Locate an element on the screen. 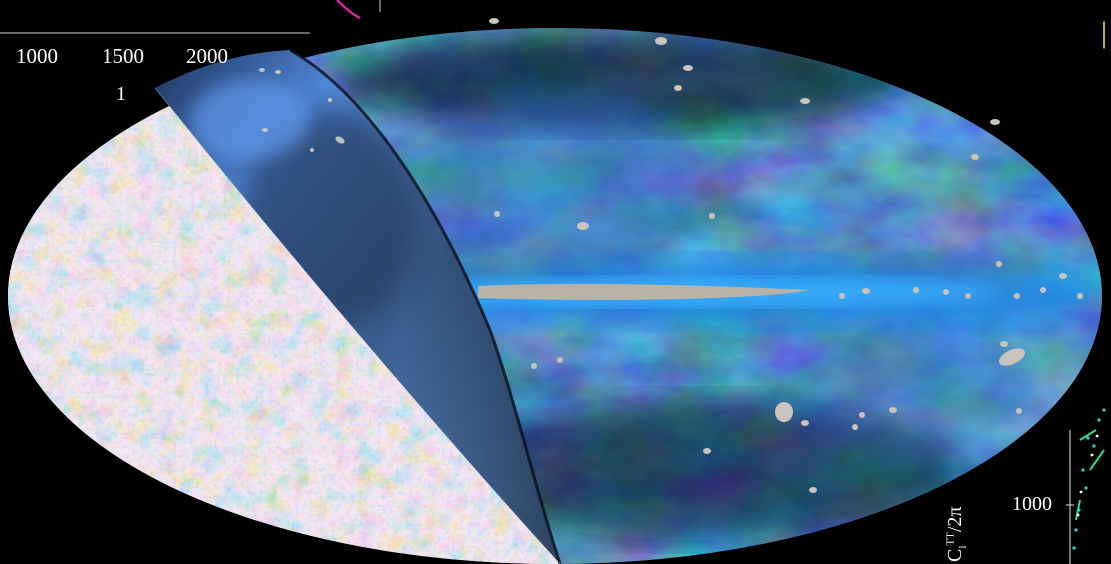  x-tick-label: 1000 is located at coordinates (37, 56).